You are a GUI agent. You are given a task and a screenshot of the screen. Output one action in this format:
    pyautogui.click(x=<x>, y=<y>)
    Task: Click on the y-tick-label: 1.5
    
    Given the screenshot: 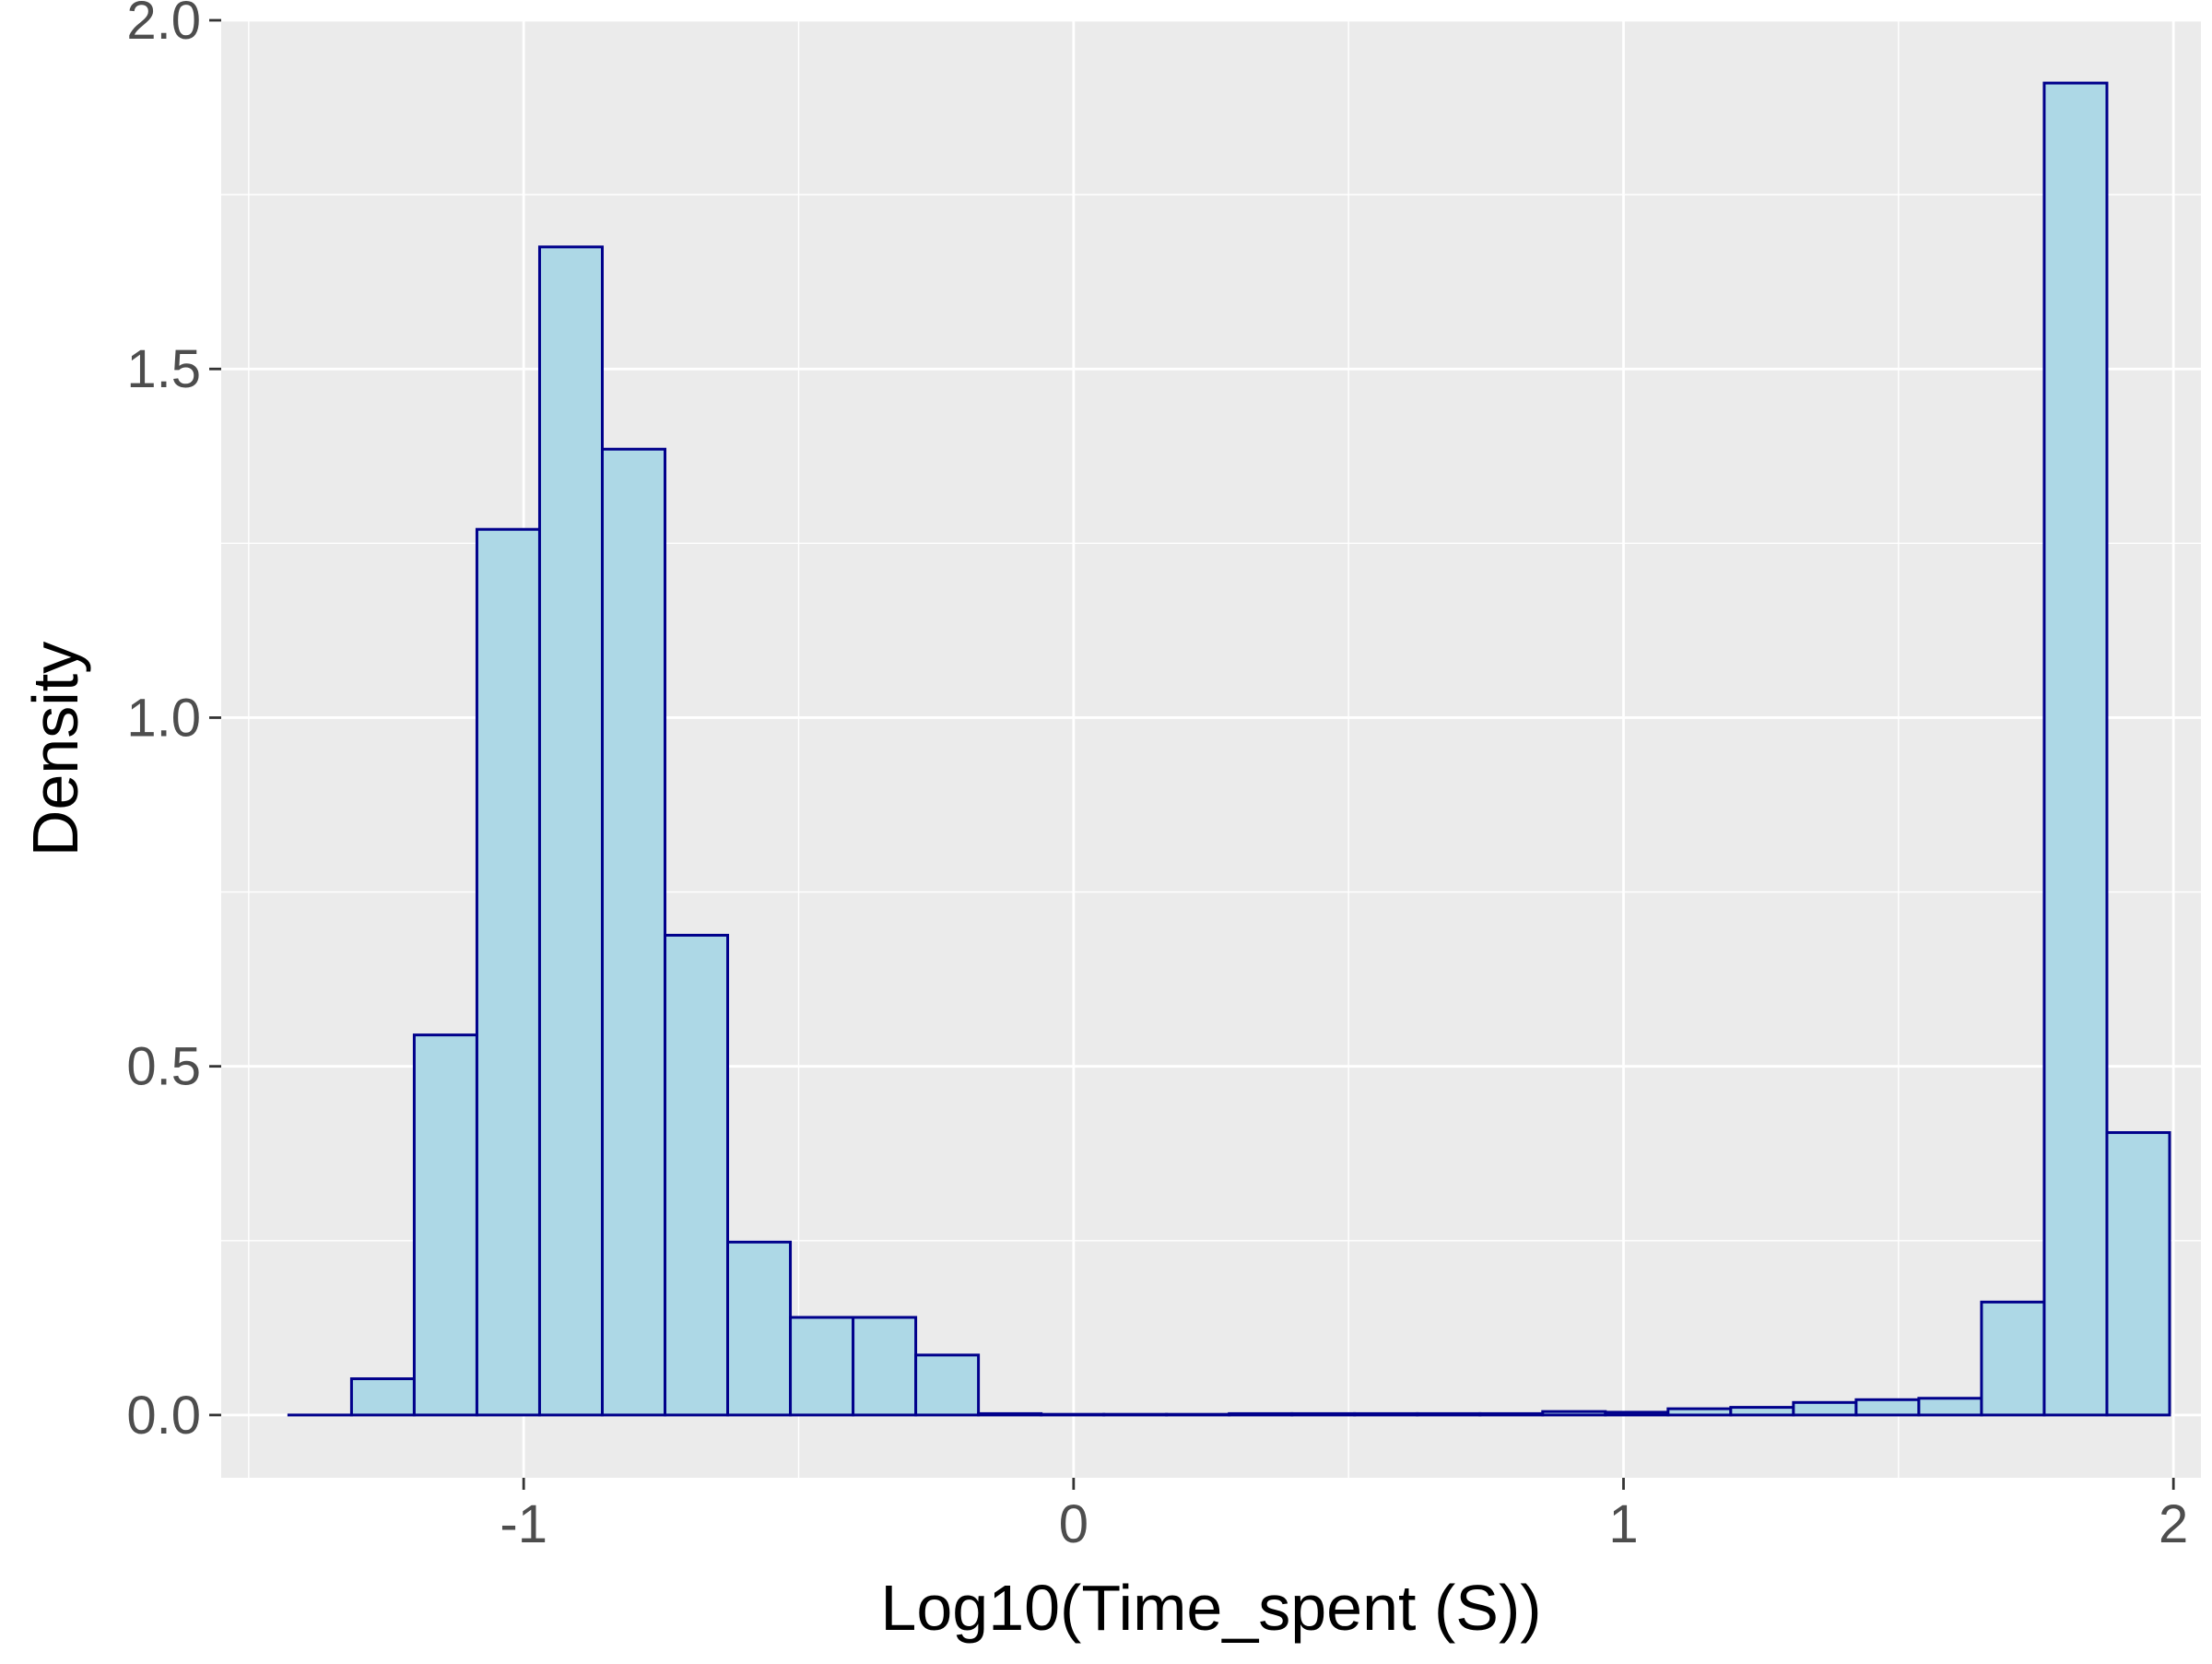 What is the action you would take?
    pyautogui.click(x=163, y=369)
    